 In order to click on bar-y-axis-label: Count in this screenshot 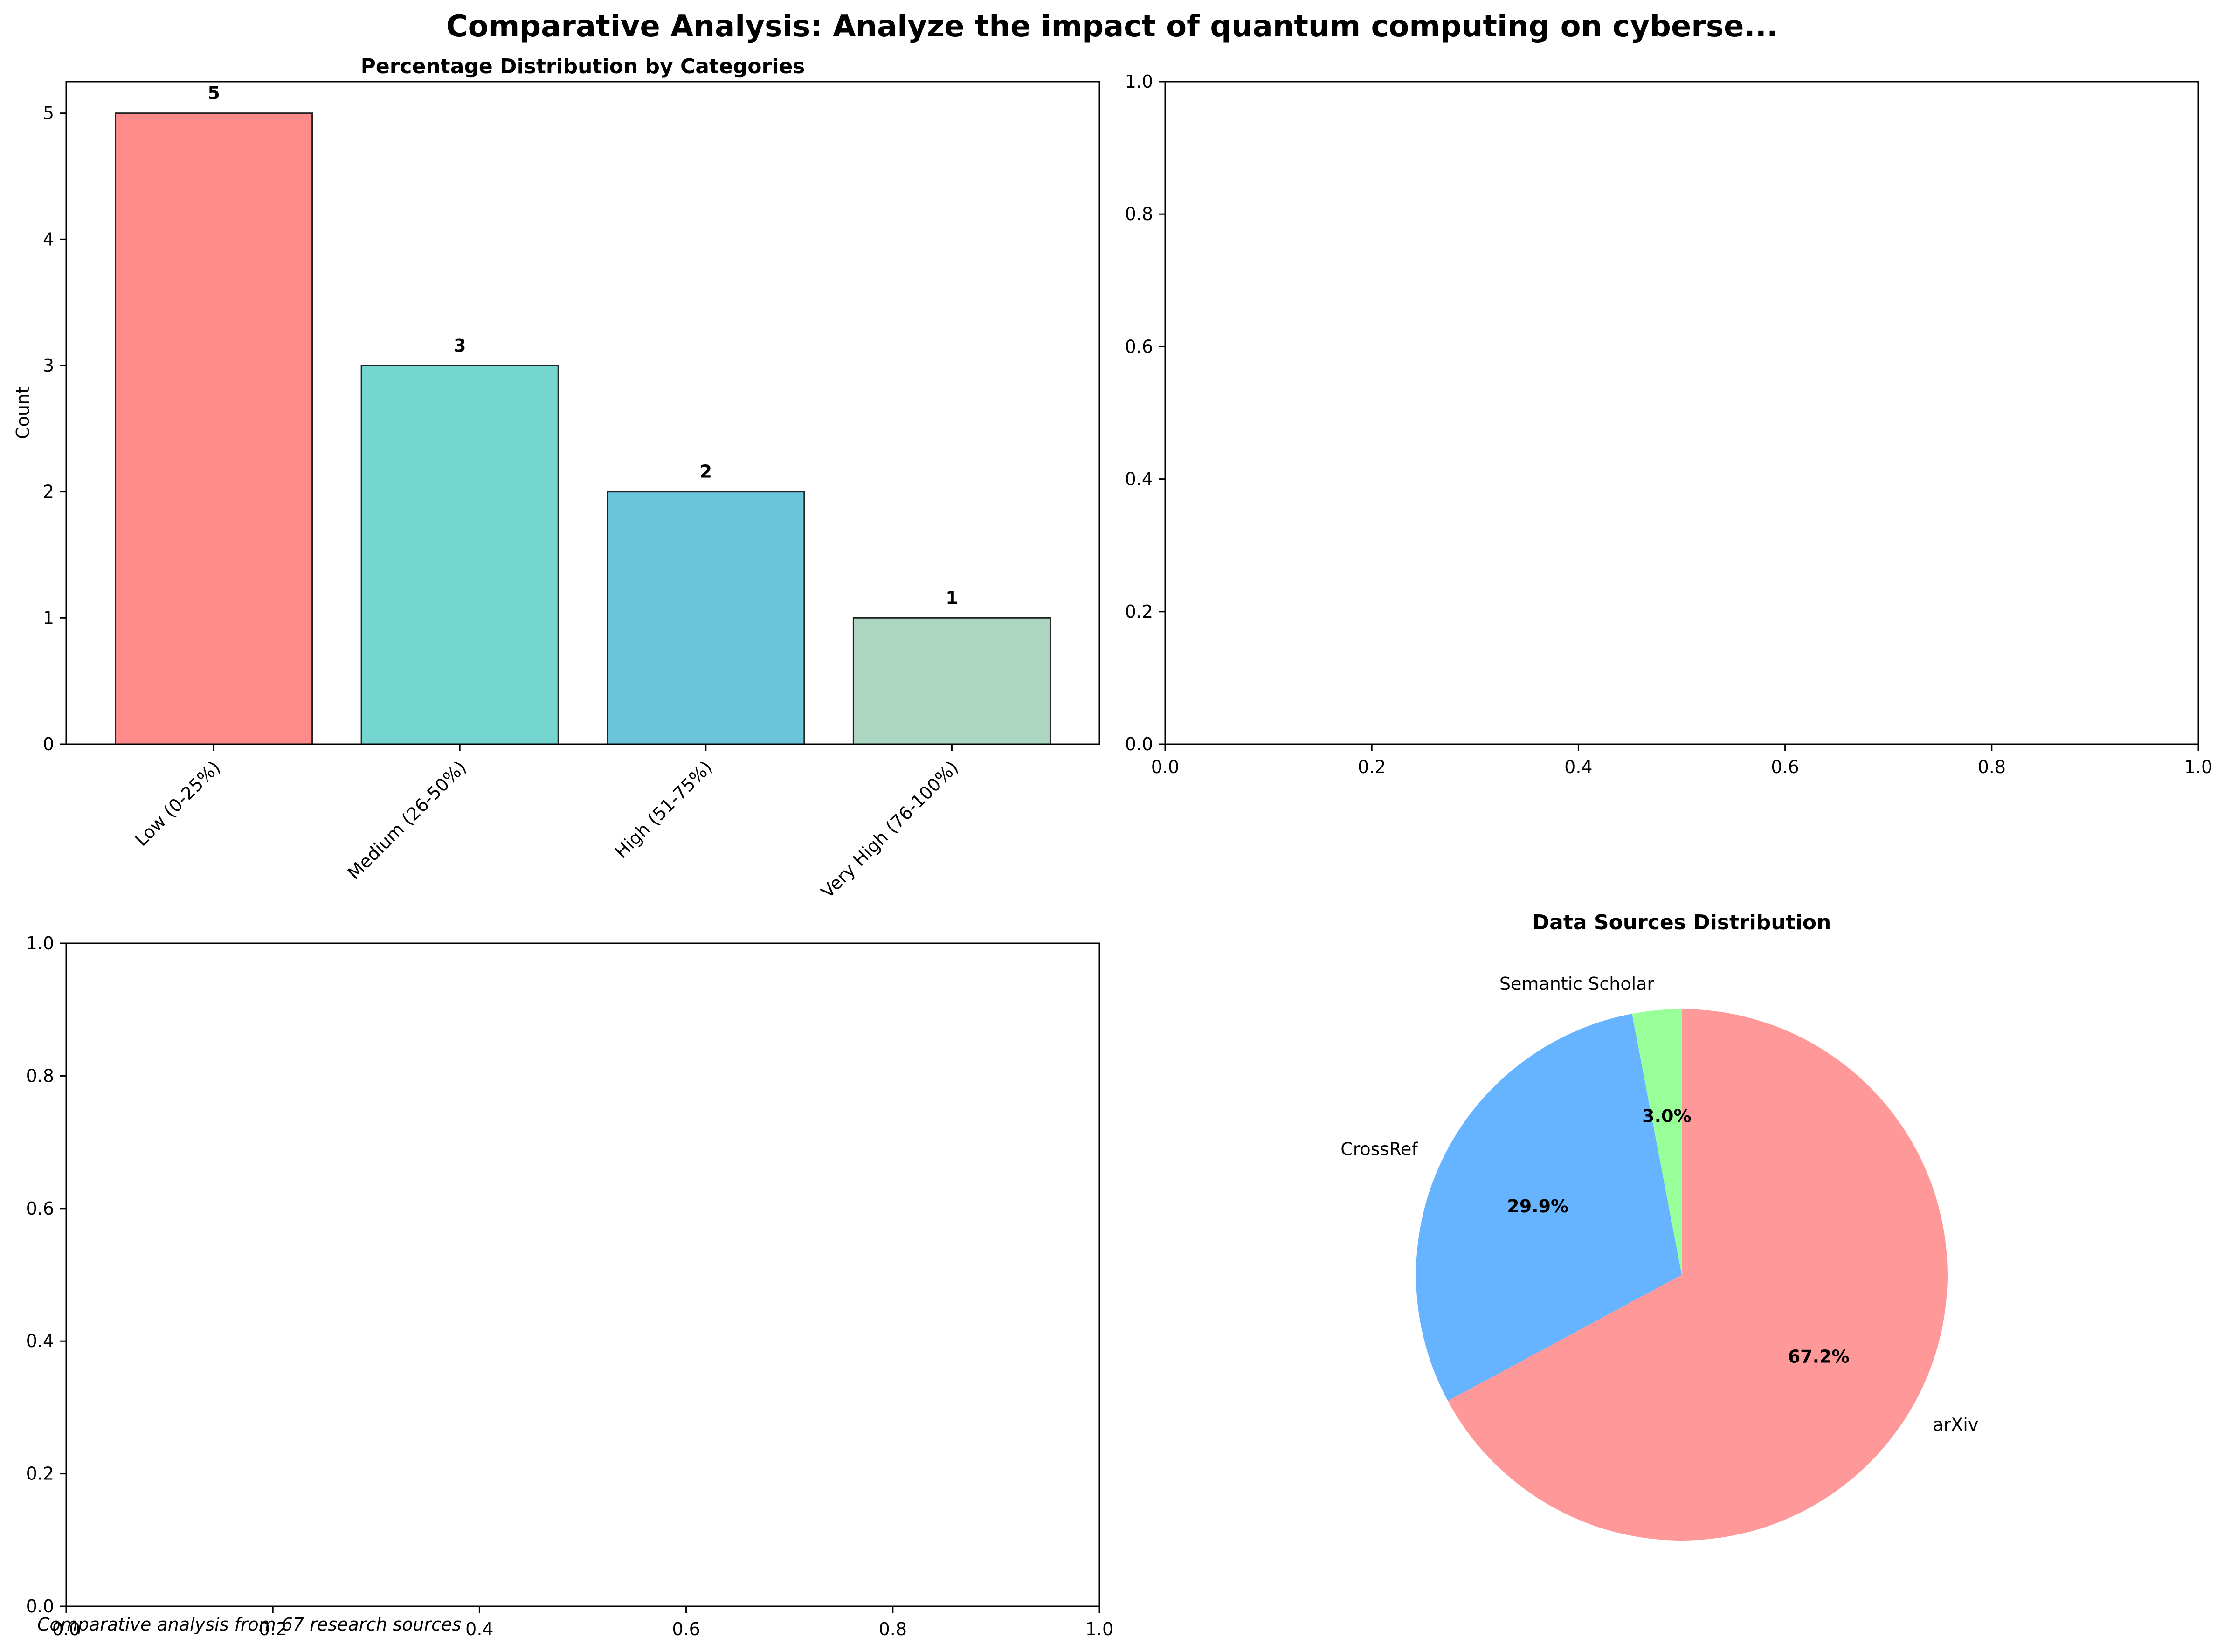, I will do `click(23, 413)`.